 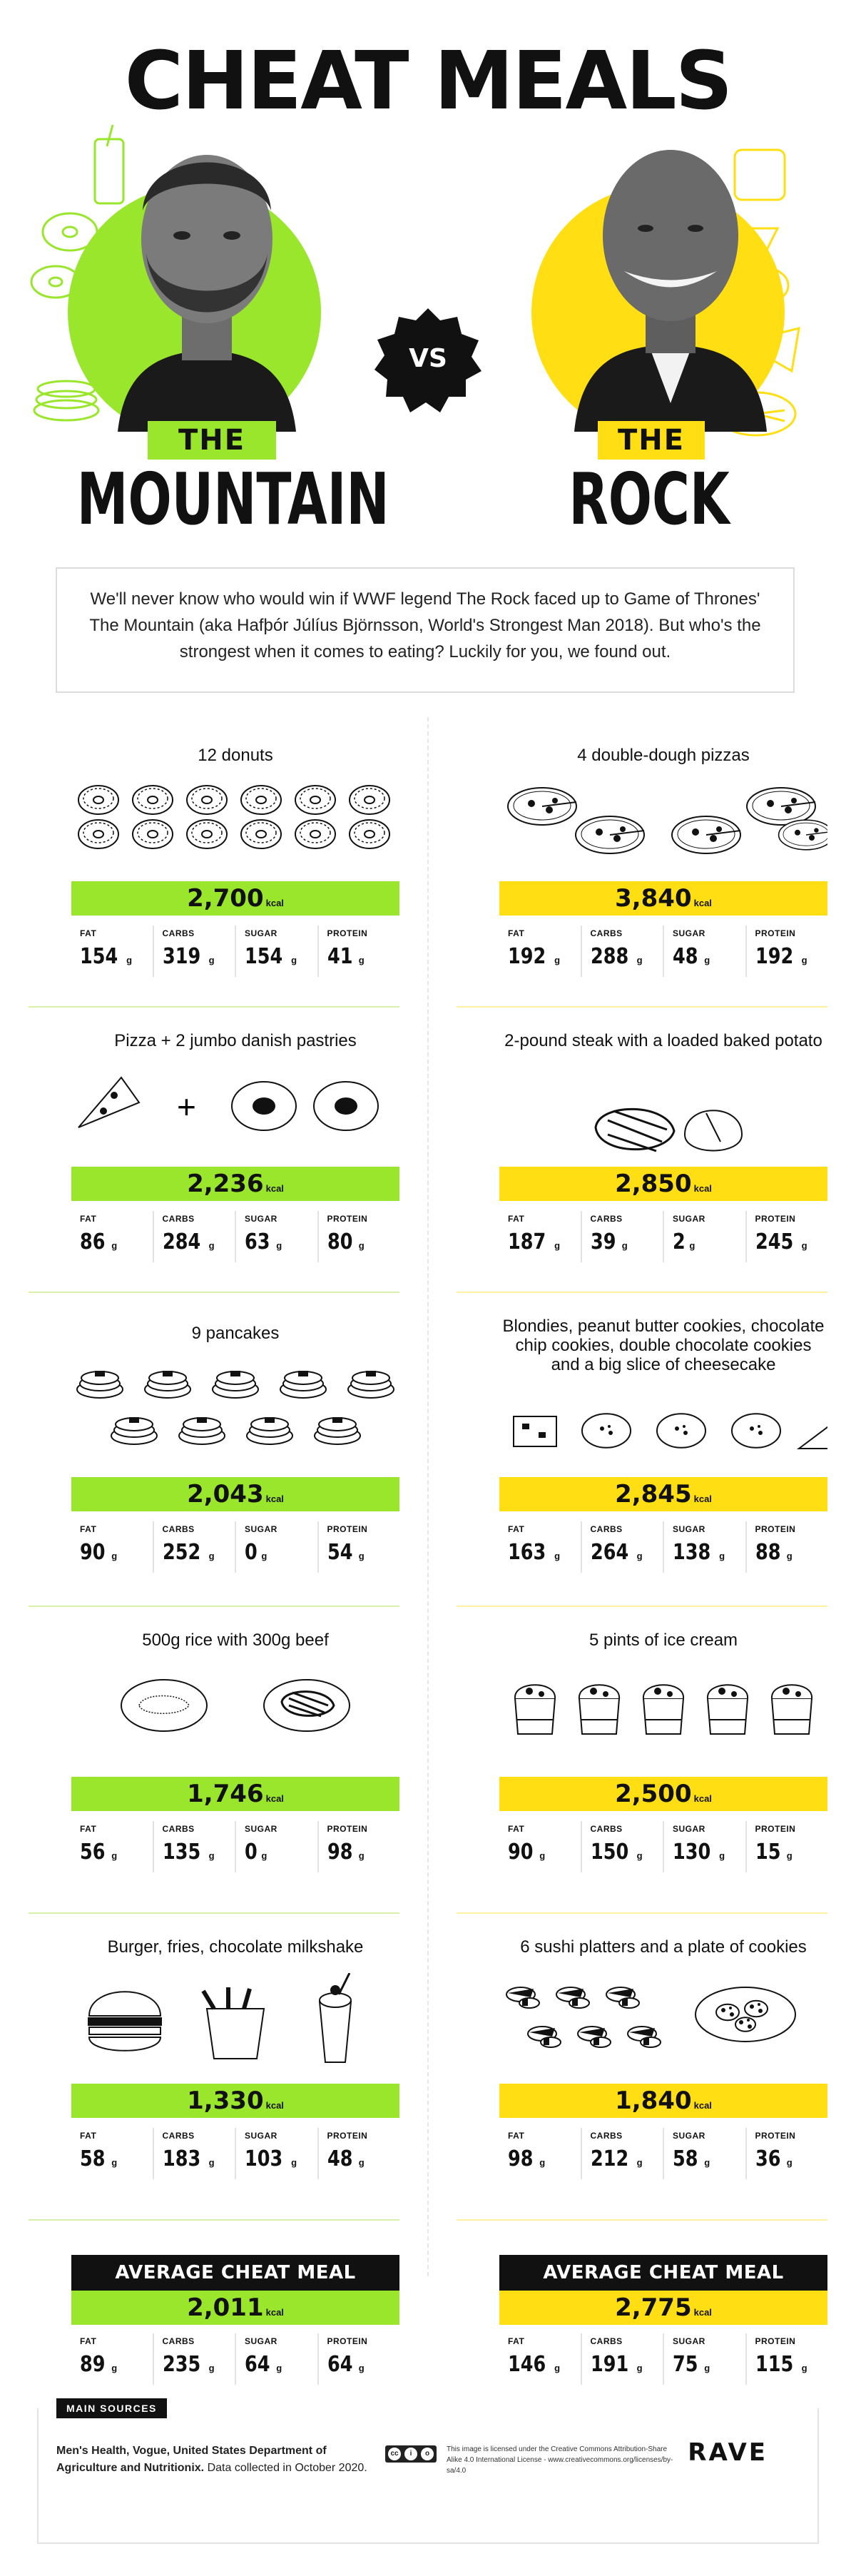 I want to click on sushi-cookies-icon, so click(x=651, y=2017).